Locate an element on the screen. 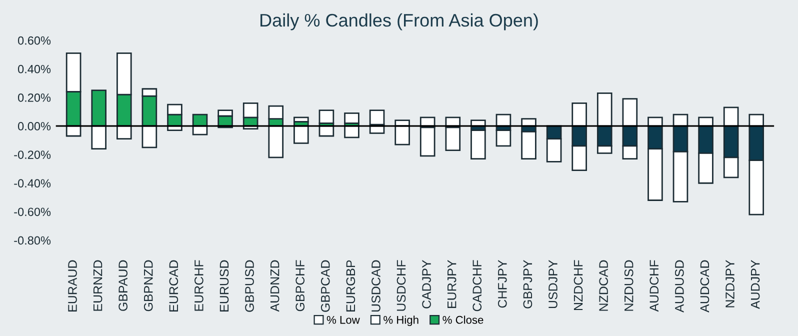 This screenshot has height=336, width=798. y-tick-label: 0.40% is located at coordinates (34, 69).